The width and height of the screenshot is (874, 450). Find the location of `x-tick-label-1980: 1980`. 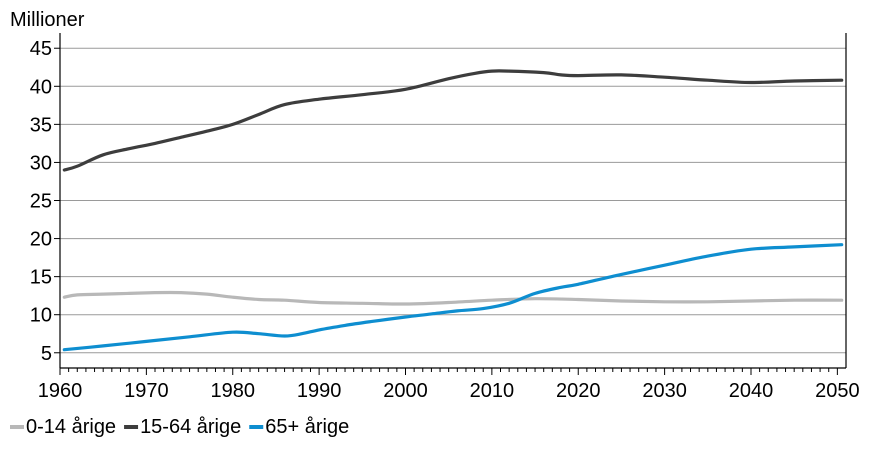

x-tick-label-1980: 1980 is located at coordinates (232, 391).